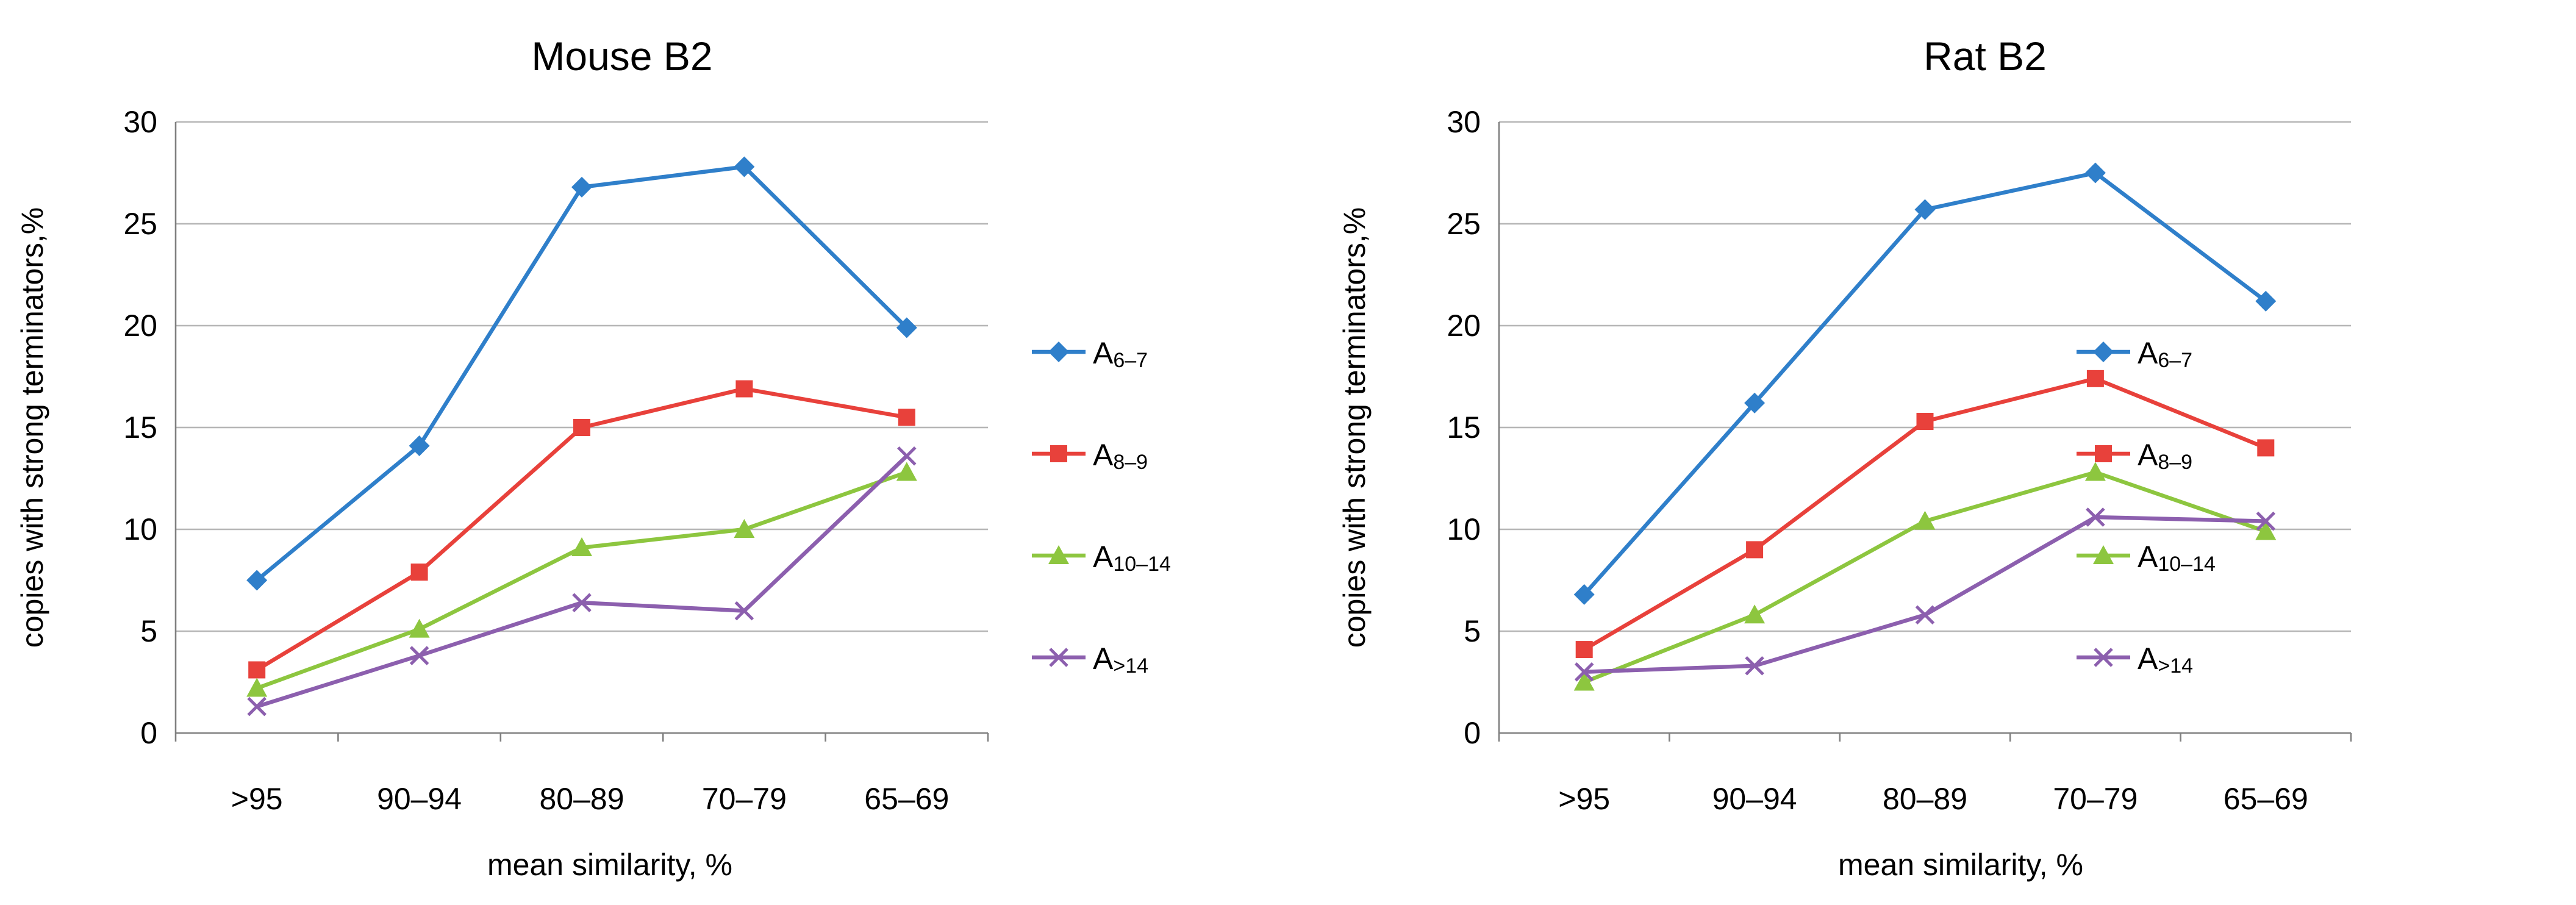 The width and height of the screenshot is (2576, 905). What do you see at coordinates (2135, 660) in the screenshot?
I see `legend-entry-a-gt14: A>14` at bounding box center [2135, 660].